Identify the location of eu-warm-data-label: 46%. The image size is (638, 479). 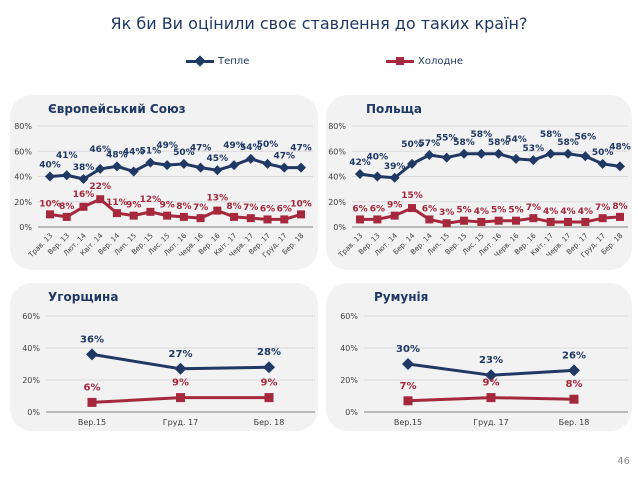
(100, 150).